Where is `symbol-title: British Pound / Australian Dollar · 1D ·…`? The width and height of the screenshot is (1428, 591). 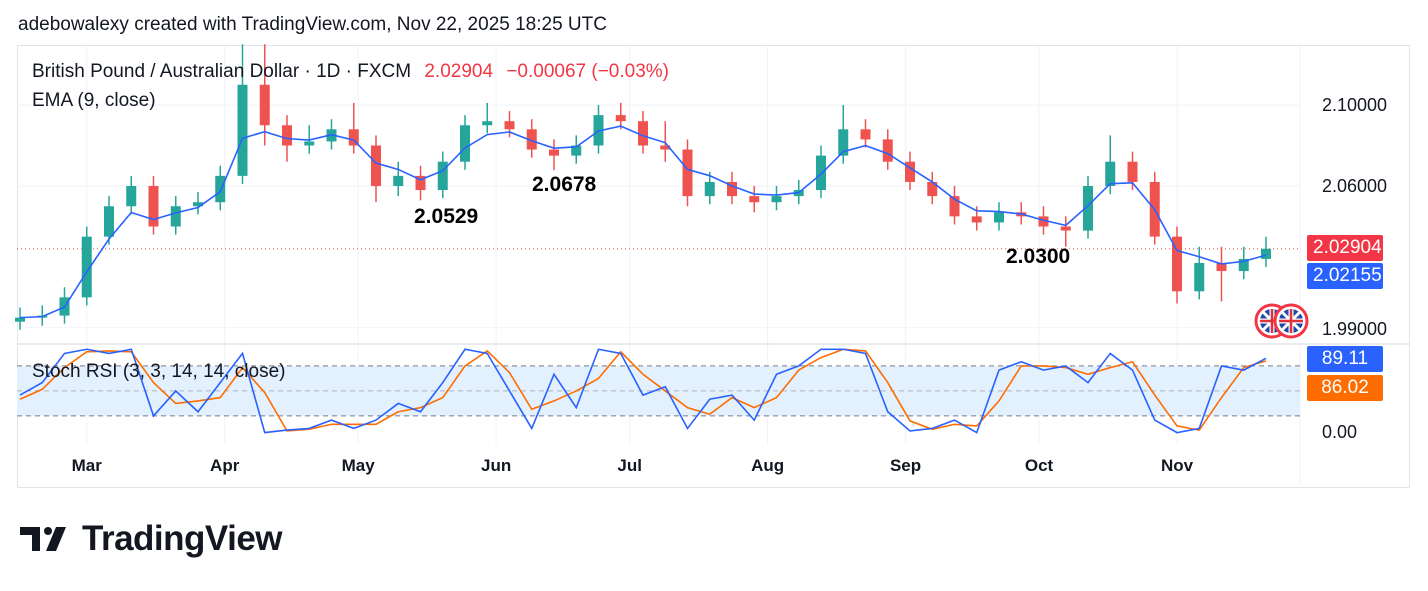
symbol-title: British Pound / Australian Dollar · 1D ·… is located at coordinates (222, 71).